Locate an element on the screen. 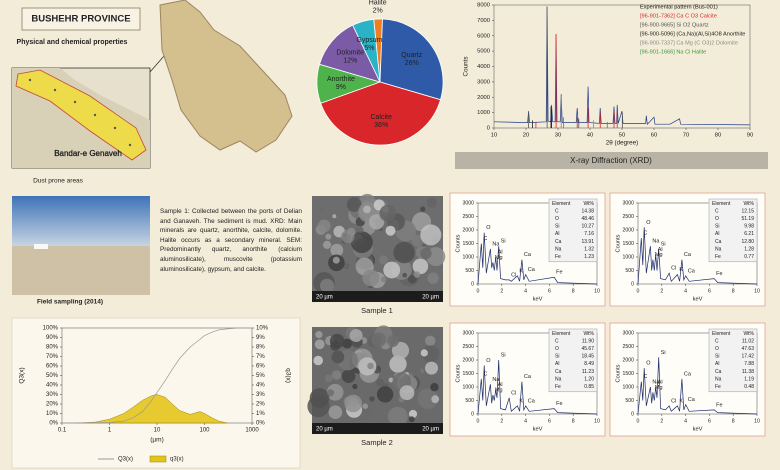 This screenshot has height=470, width=780. table-cell: 12.80 is located at coordinates (747, 242).